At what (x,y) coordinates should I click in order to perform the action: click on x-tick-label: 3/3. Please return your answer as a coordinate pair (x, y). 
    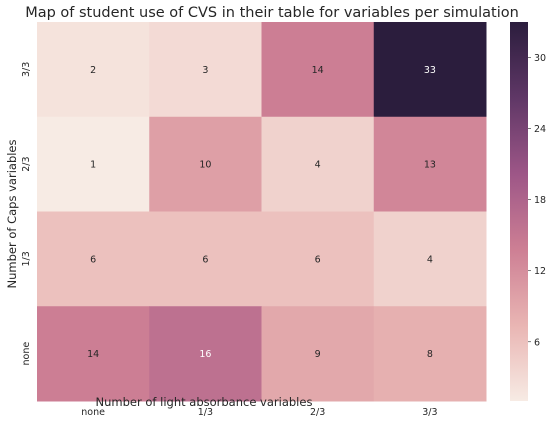
    Looking at the image, I should click on (429, 412).